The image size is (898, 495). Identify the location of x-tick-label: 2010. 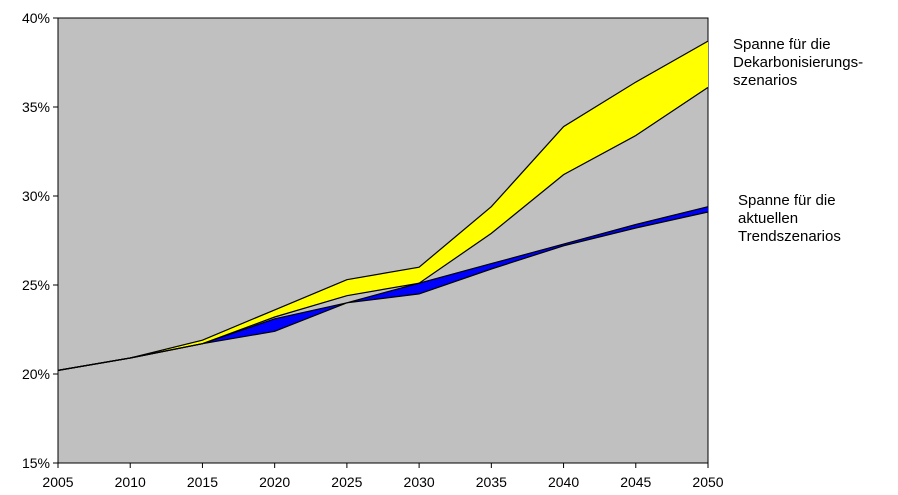
(130, 482).